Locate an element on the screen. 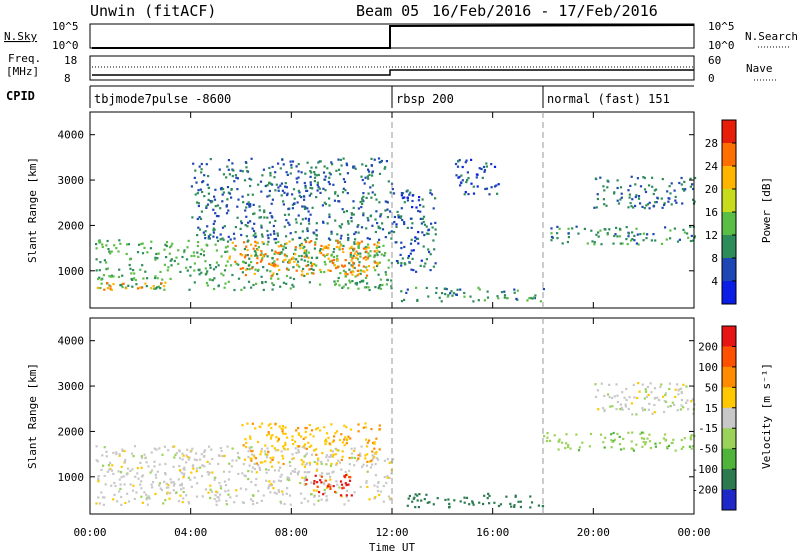 This screenshot has width=800, height=558. colorbar-tick-label: 100 is located at coordinates (708, 367).